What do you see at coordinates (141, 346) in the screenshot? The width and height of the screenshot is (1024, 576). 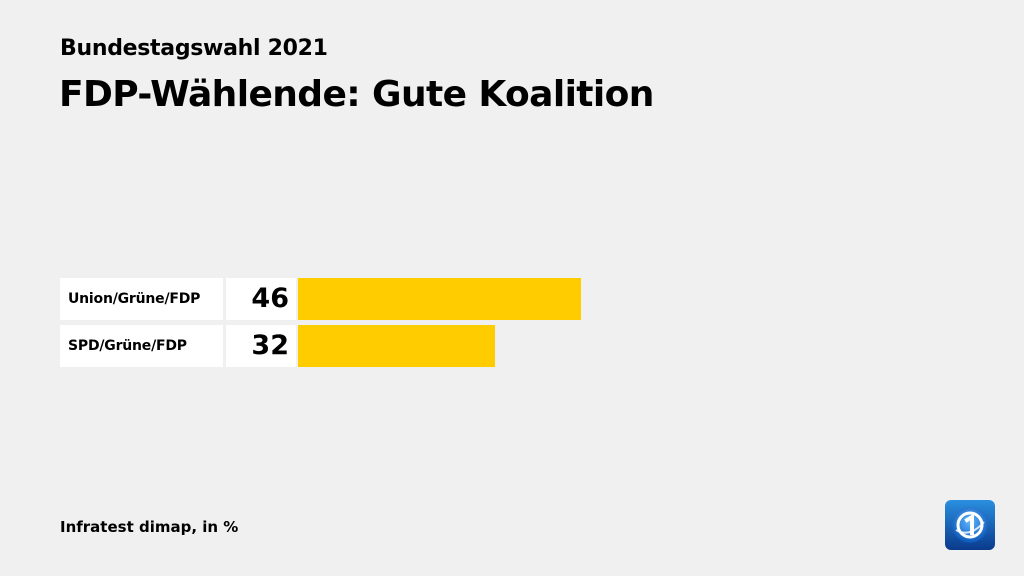 I see `category-label: SPD/Grüne/FDP` at bounding box center [141, 346].